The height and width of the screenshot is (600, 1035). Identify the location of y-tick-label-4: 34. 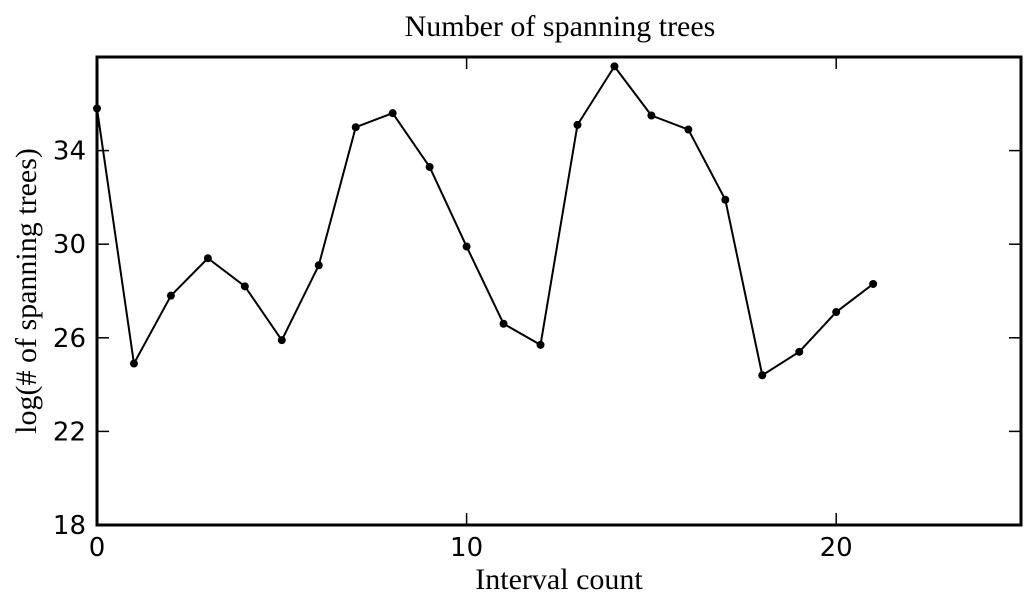
(69, 152).